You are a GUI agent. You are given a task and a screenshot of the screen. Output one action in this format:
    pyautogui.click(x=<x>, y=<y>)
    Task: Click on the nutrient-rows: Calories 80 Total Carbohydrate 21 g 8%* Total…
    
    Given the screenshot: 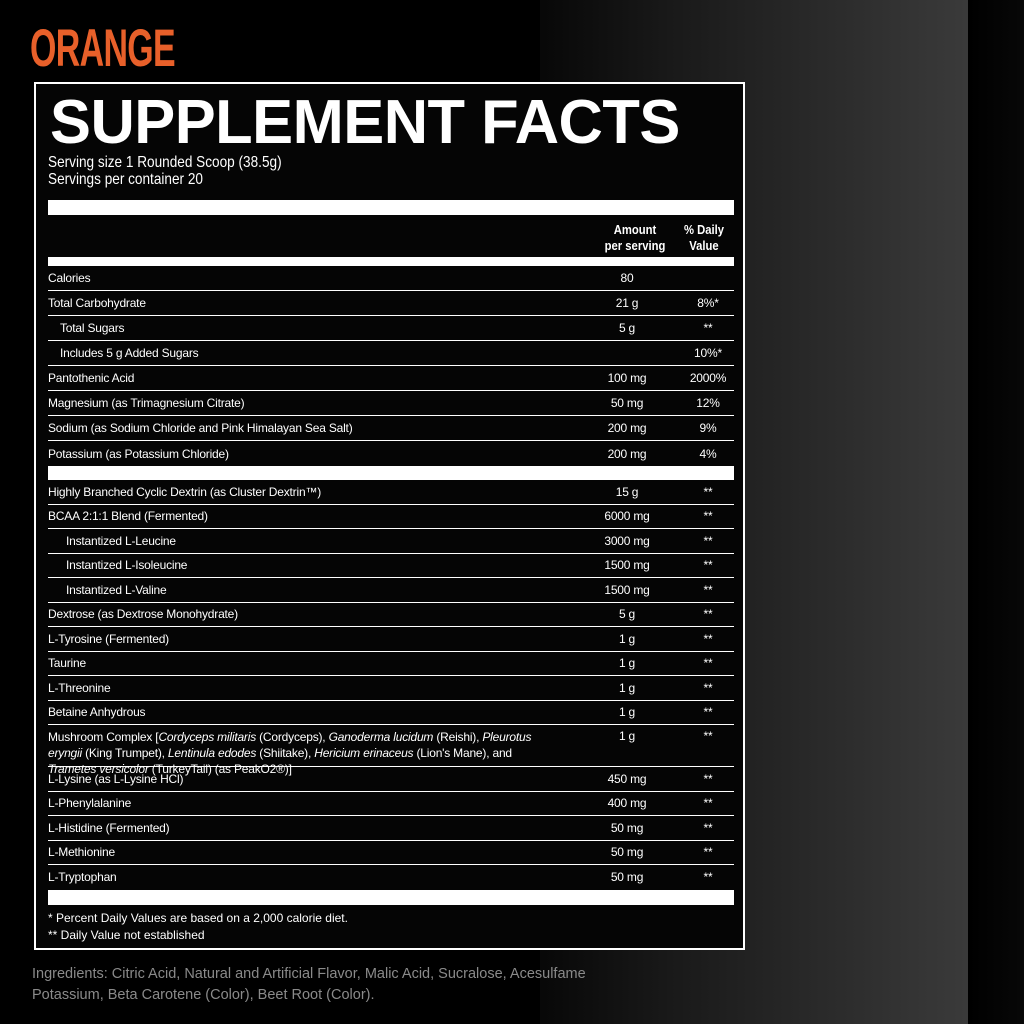 What is the action you would take?
    pyautogui.click(x=391, y=366)
    